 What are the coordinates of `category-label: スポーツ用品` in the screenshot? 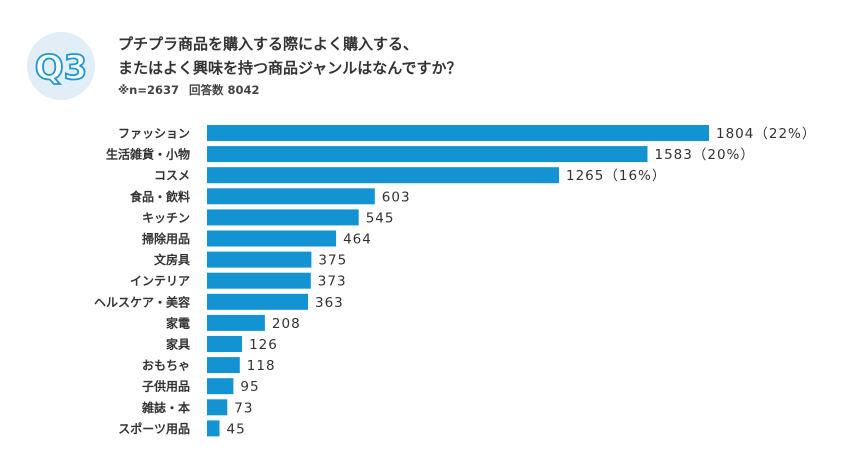 It's located at (154, 428).